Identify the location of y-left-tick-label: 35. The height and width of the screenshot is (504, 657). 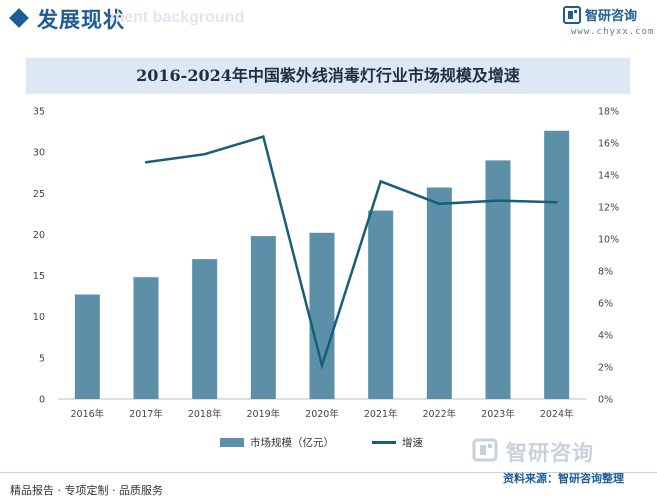
(39, 112).